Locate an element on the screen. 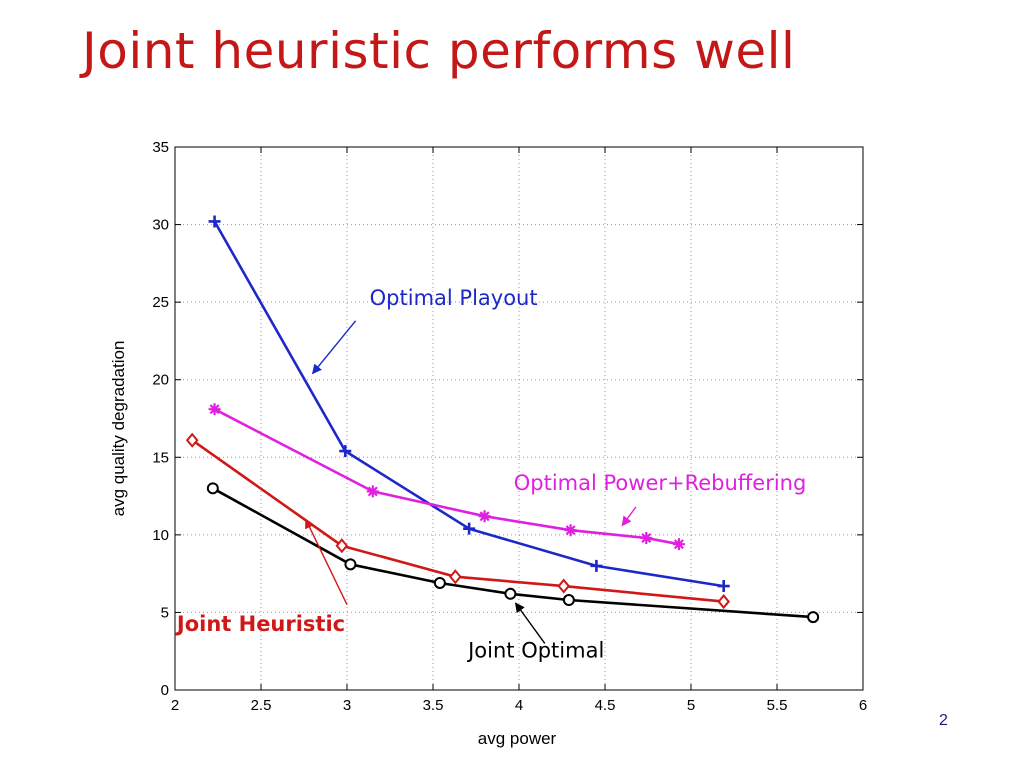 This screenshot has height=768, width=1024. x-tick-label: 5.5 is located at coordinates (777, 705).